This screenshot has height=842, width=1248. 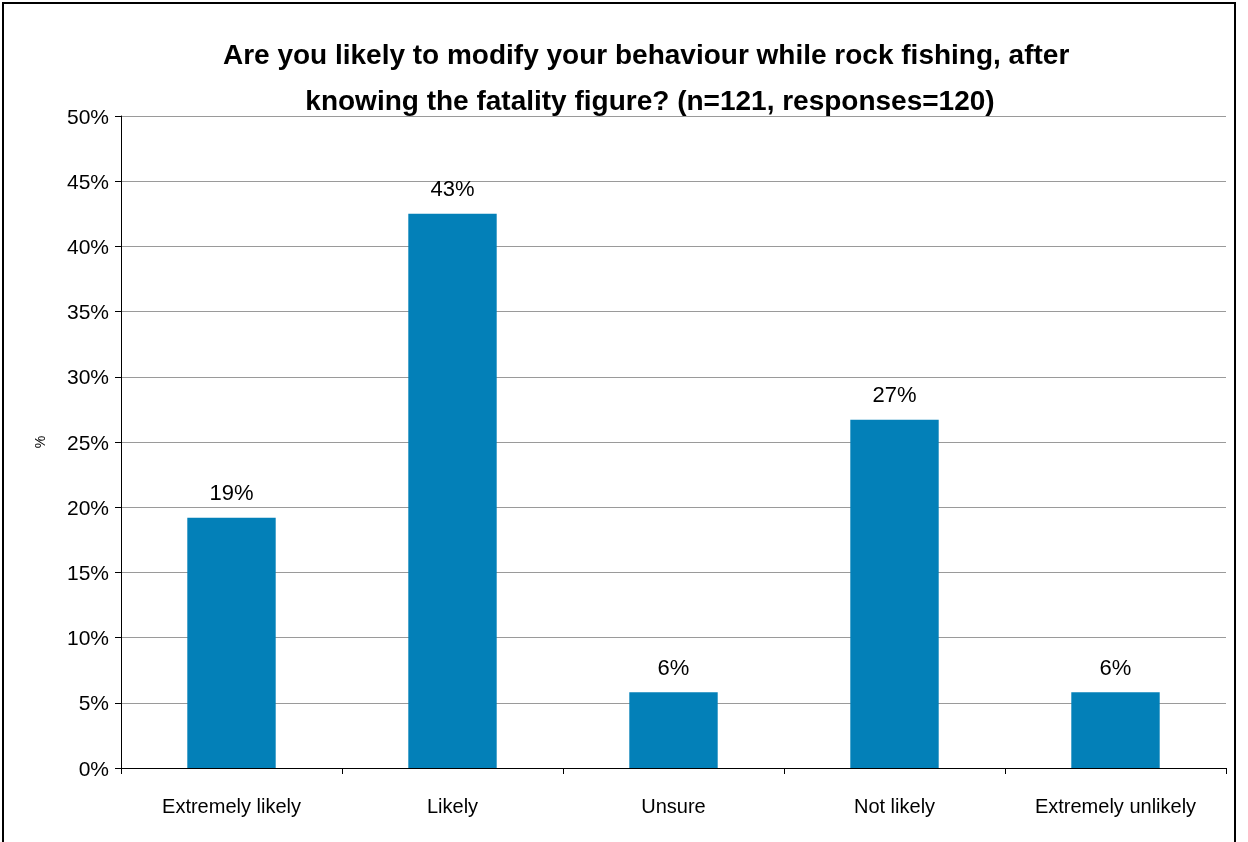 I want to click on data-label: 43%, so click(x=452, y=189).